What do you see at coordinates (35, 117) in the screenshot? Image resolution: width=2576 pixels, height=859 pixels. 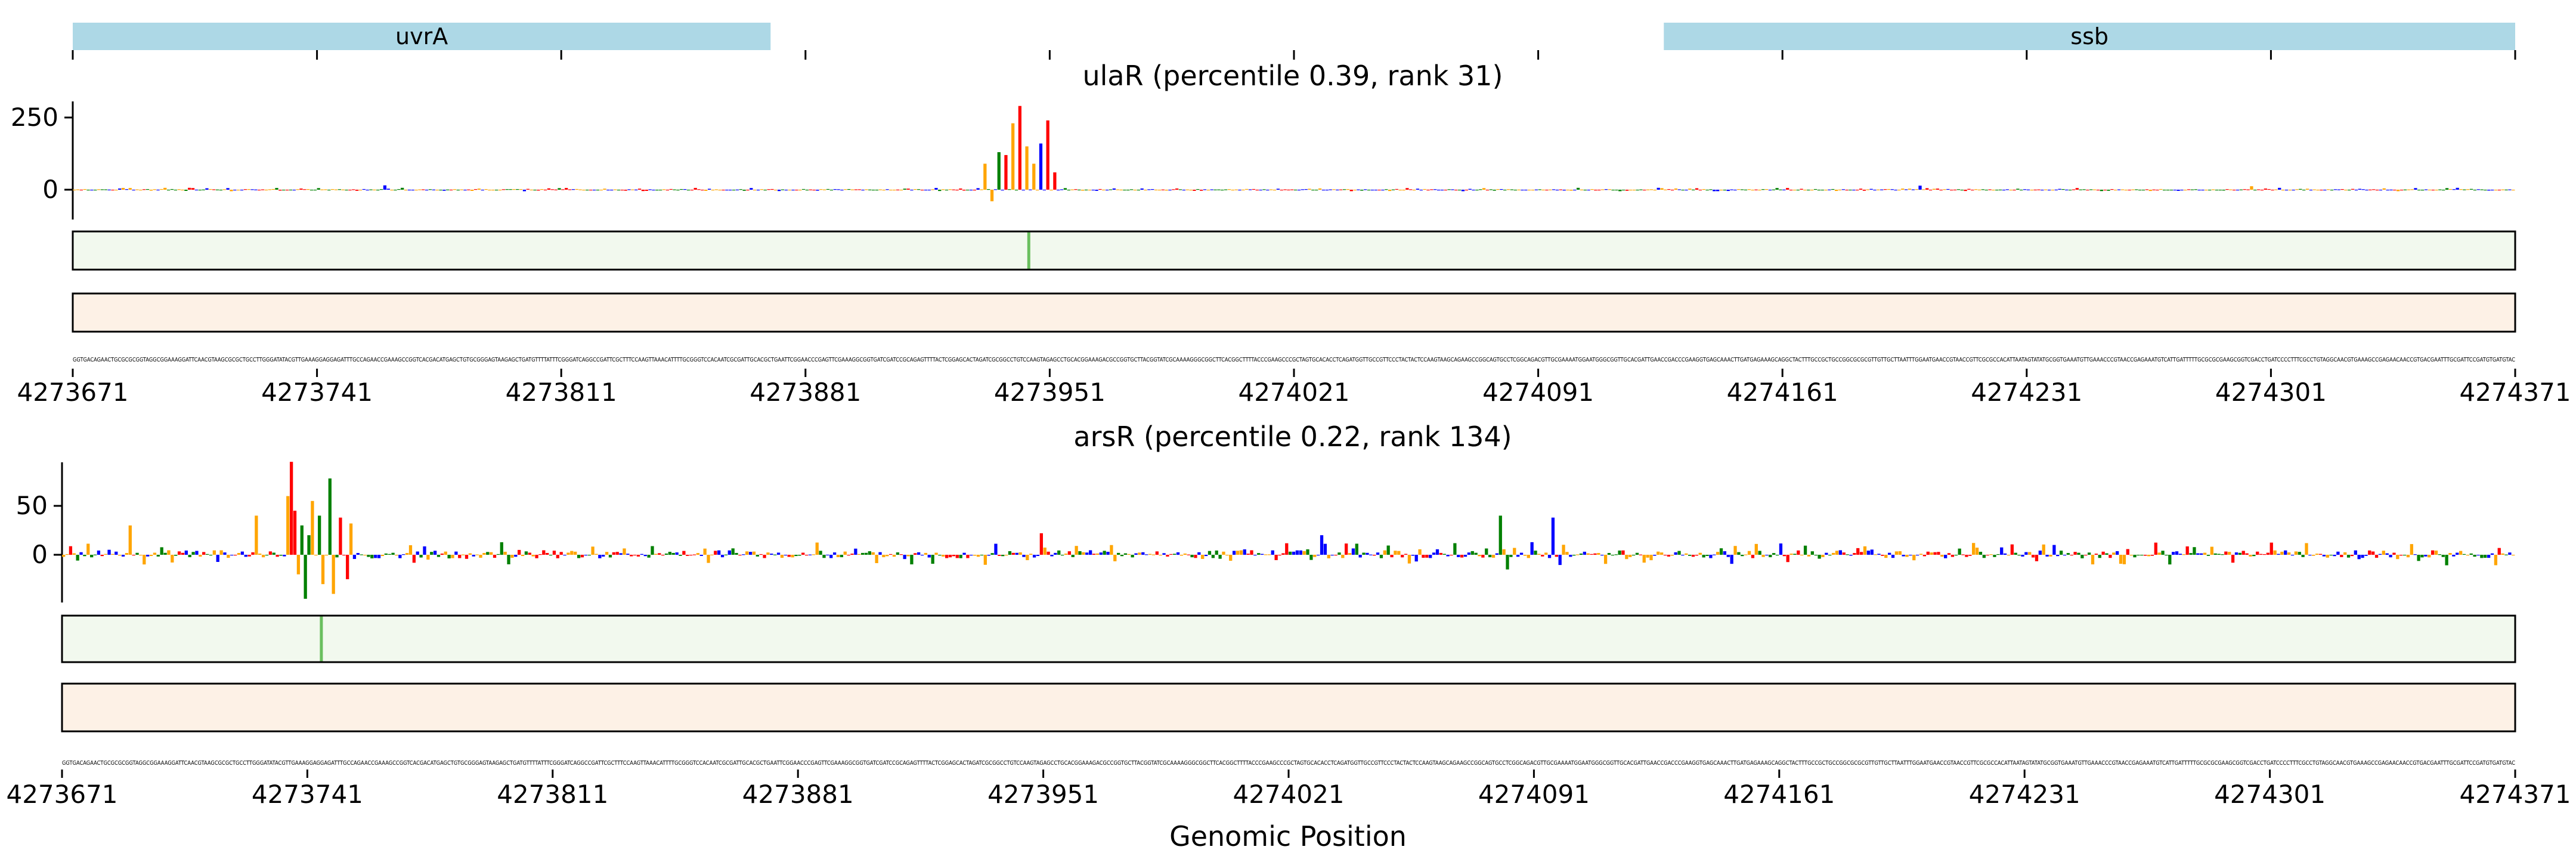 I see `panel1-ytick-label-250: 250` at bounding box center [35, 117].